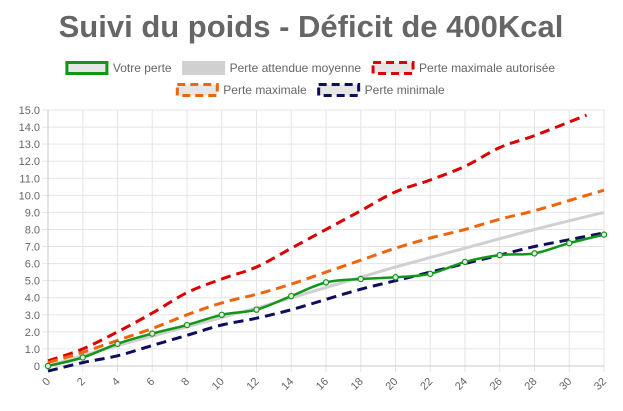 The height and width of the screenshot is (411, 623). I want to click on y-tick-label: 4.0, so click(32, 299).